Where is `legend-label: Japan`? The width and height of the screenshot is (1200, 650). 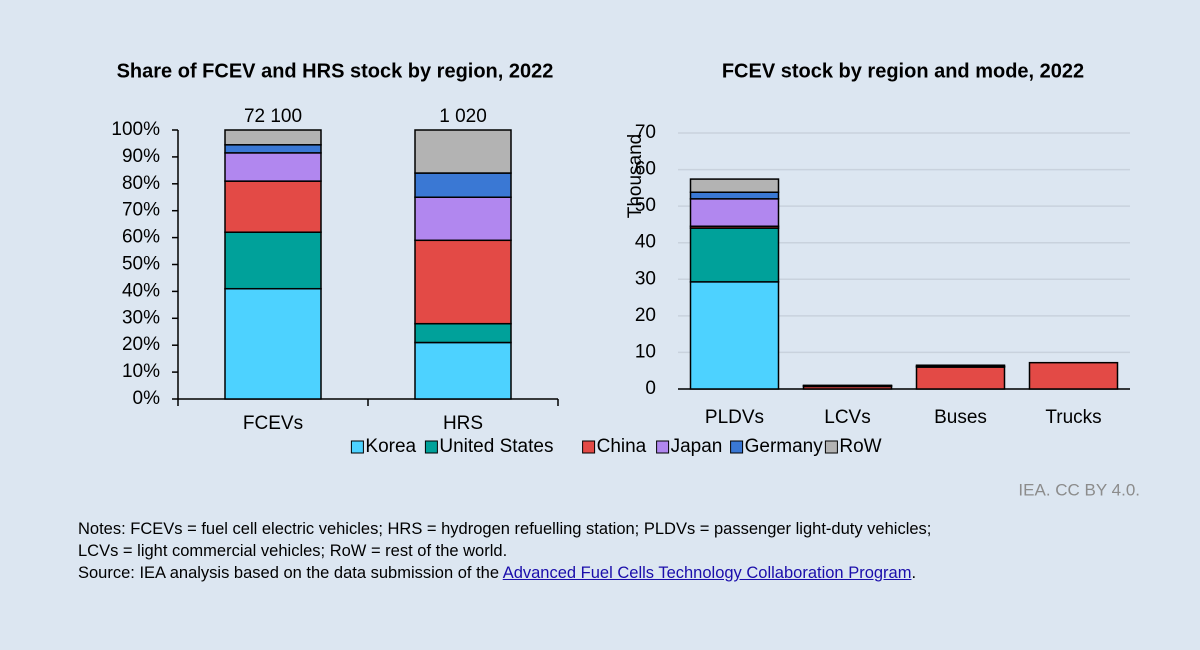 legend-label: Japan is located at coordinates (697, 446).